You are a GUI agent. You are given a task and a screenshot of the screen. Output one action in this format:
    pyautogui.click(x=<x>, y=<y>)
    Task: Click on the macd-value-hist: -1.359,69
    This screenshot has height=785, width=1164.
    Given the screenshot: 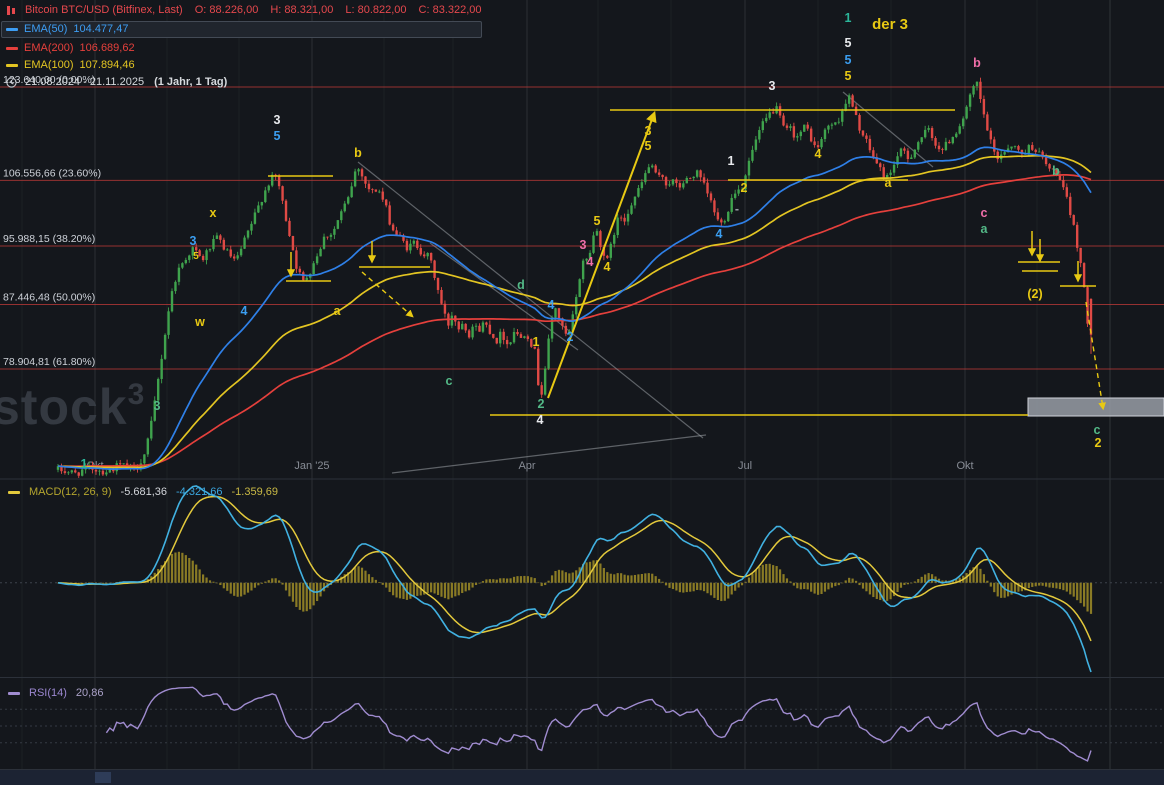 What is the action you would take?
    pyautogui.click(x=254, y=492)
    